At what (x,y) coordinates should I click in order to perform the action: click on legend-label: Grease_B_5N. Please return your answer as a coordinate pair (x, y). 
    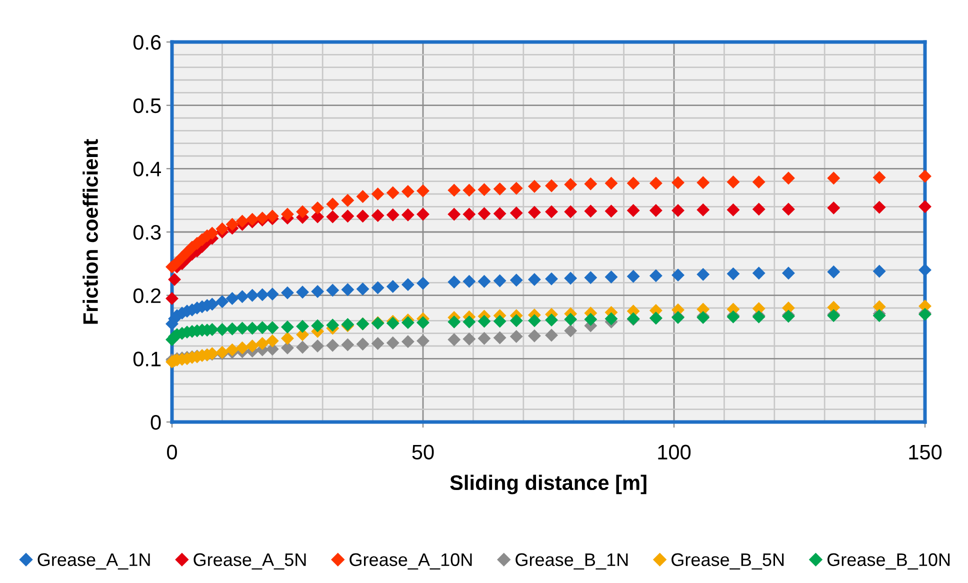
    Looking at the image, I should click on (728, 561).